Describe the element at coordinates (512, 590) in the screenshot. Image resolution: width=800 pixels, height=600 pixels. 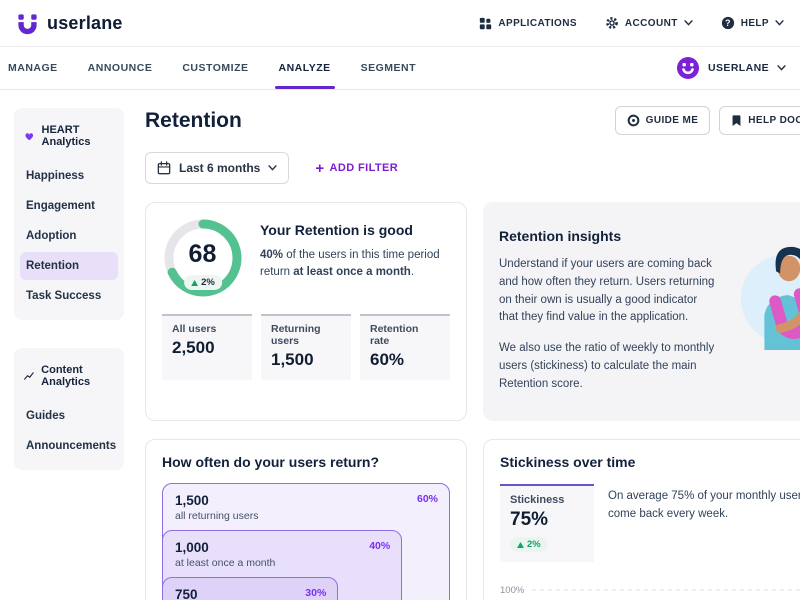
I see `y-axis-tick: 100%` at that location.